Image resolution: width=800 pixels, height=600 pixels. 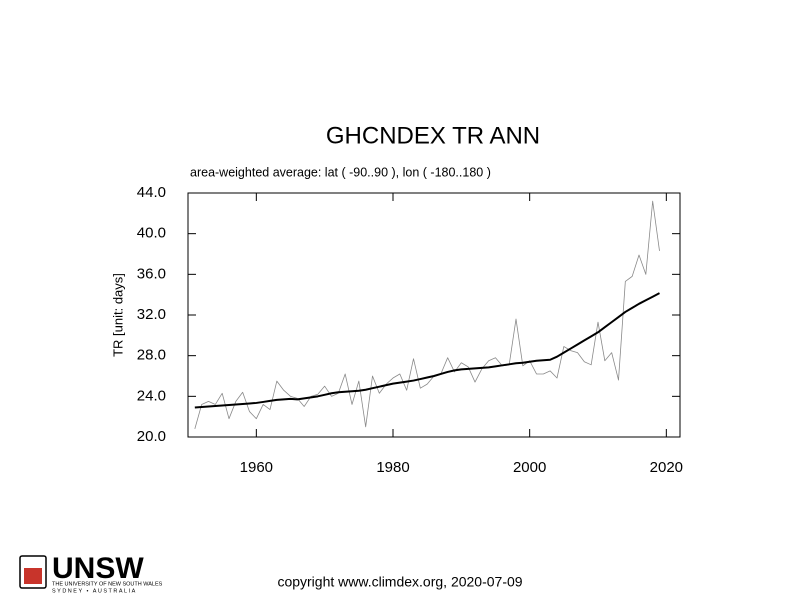 What do you see at coordinates (94, 591) in the screenshot?
I see `logo-line: SYDNEY • AUSTRALIA` at bounding box center [94, 591].